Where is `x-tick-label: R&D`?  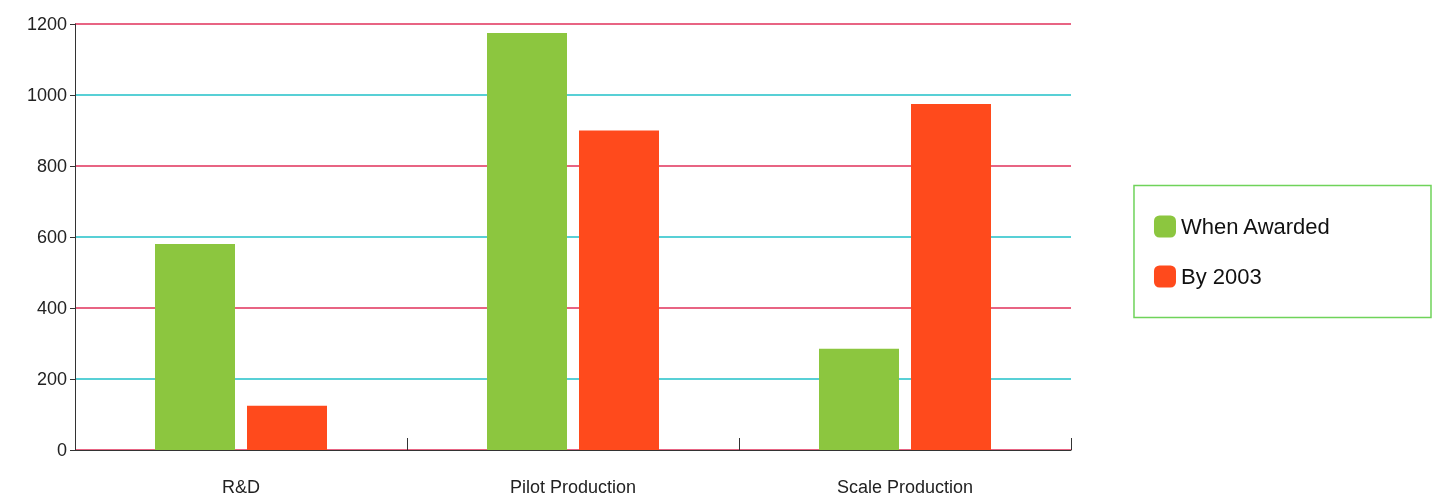 x-tick-label: R&D is located at coordinates (241, 487).